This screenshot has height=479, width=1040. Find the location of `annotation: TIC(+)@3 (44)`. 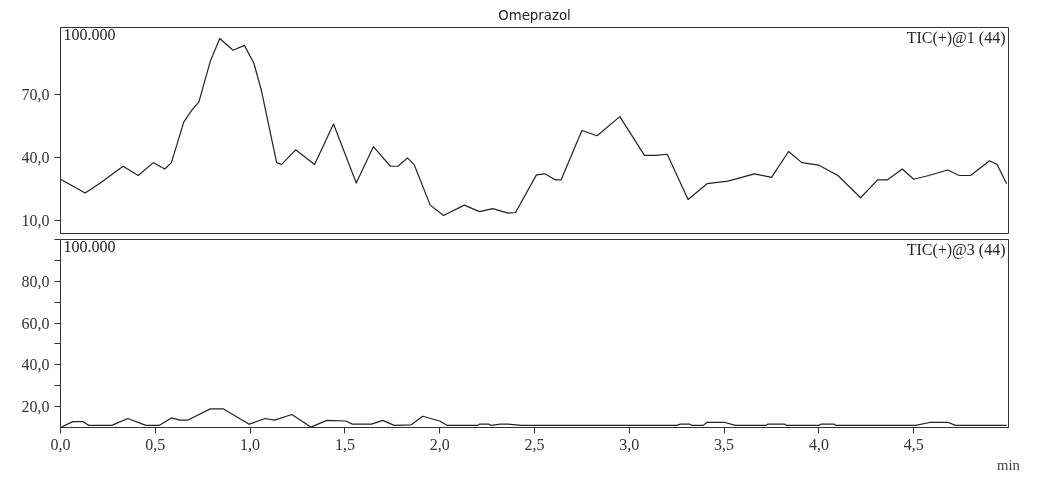

annotation: TIC(+)@3 (44) is located at coordinates (956, 249).